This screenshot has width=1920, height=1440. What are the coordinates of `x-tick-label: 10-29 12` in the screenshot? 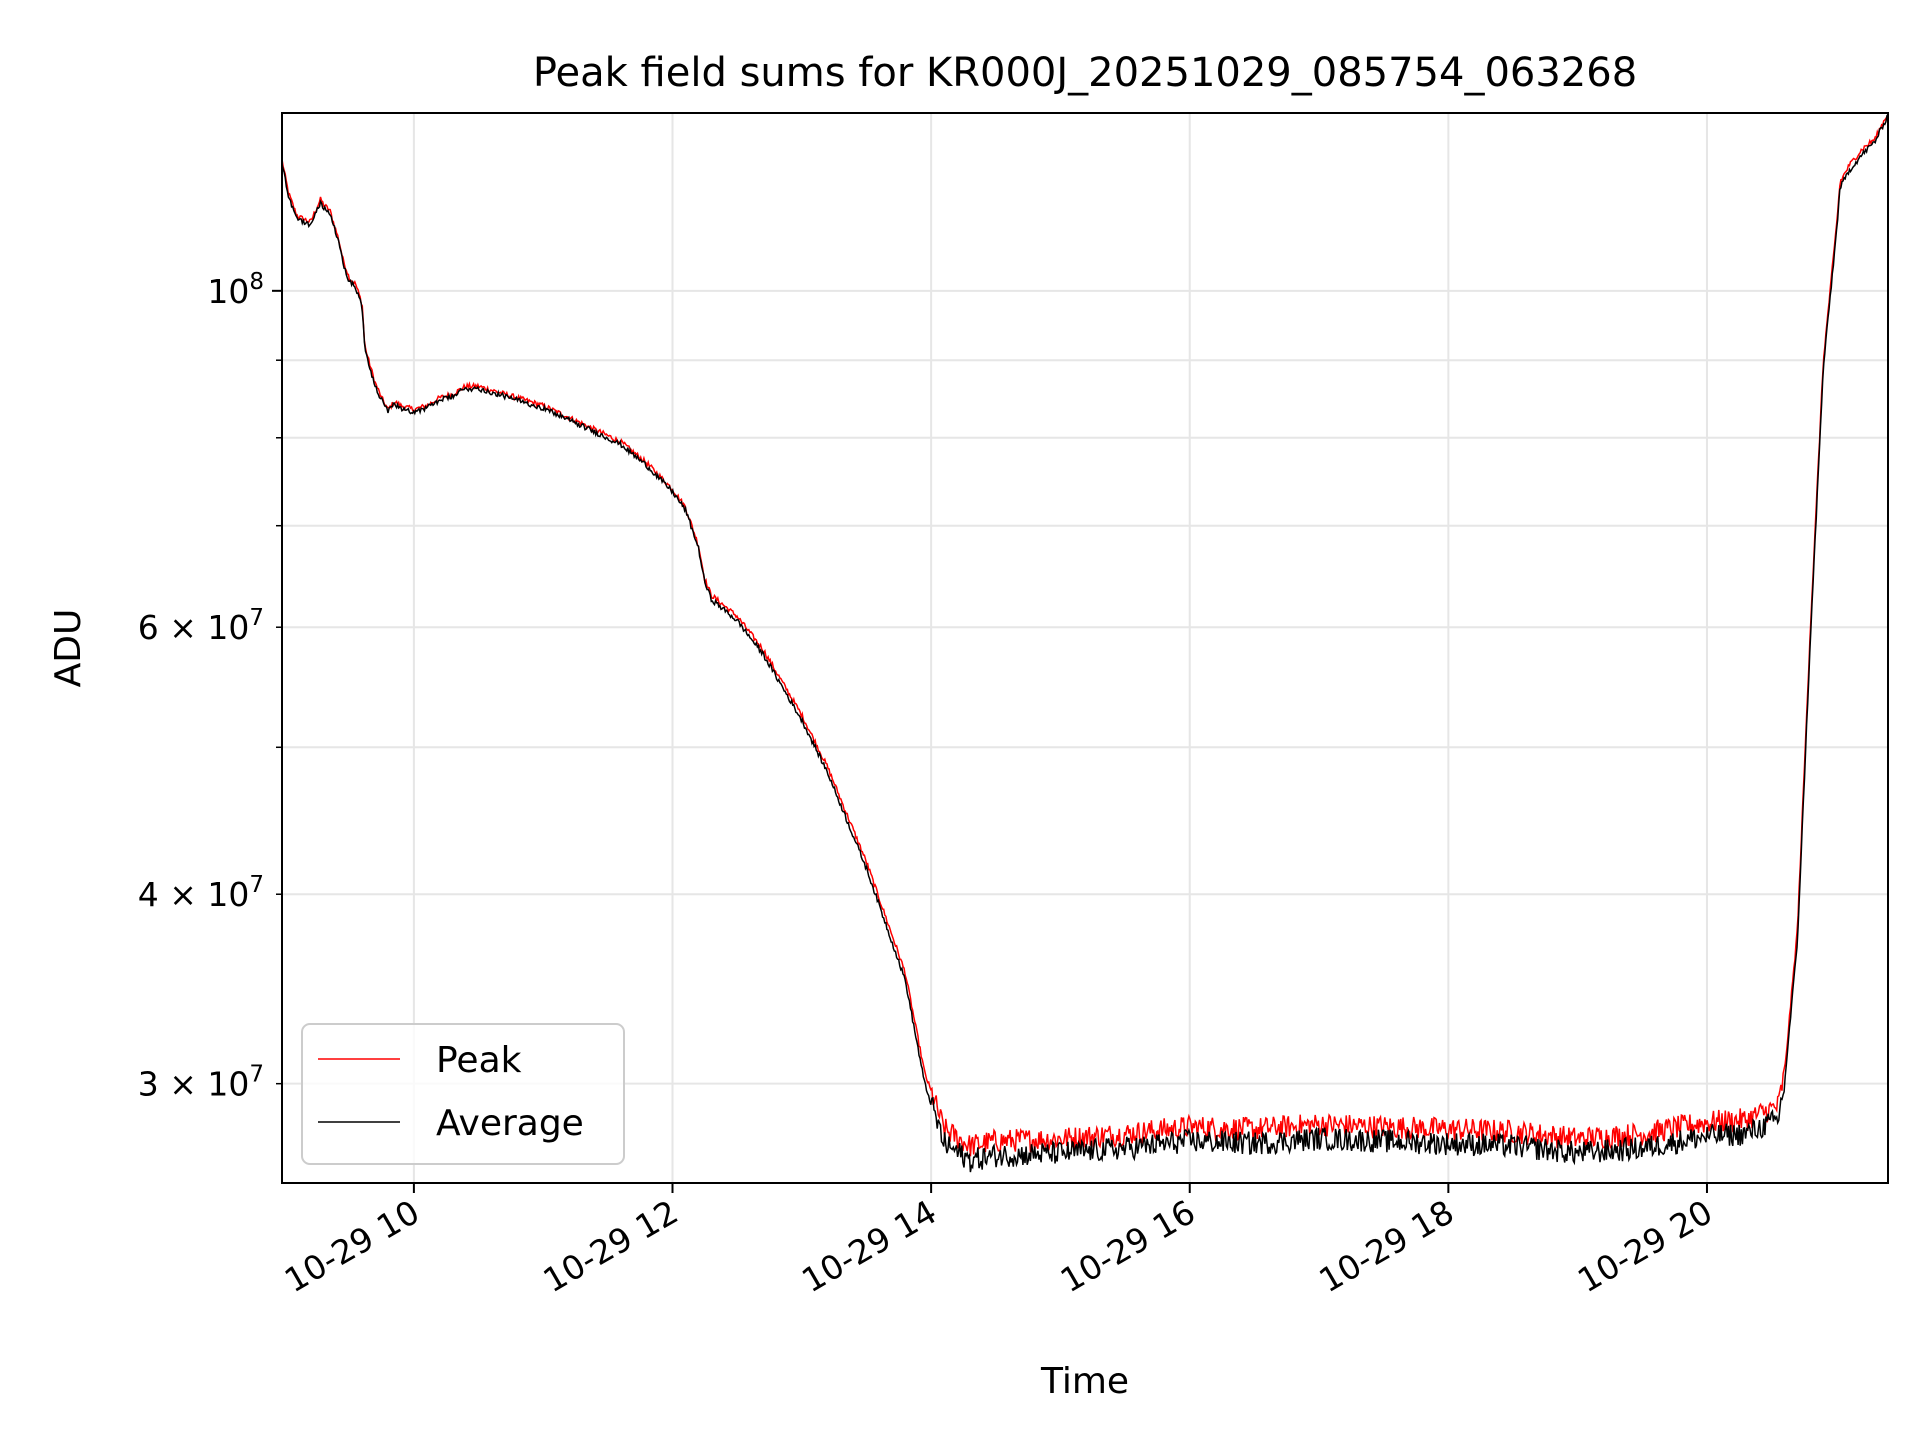 It's located at (611, 1246).